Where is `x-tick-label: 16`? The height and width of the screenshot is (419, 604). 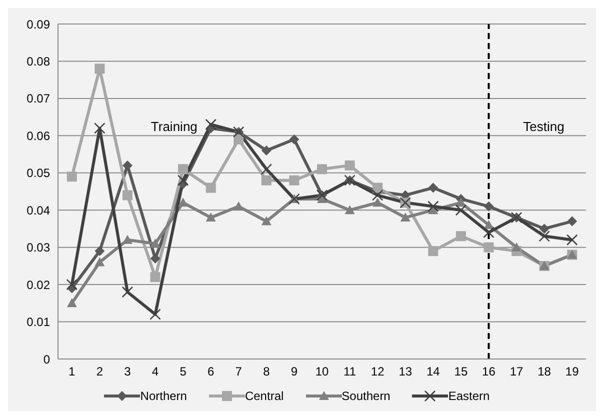
x-tick-label: 16 is located at coordinates (489, 371).